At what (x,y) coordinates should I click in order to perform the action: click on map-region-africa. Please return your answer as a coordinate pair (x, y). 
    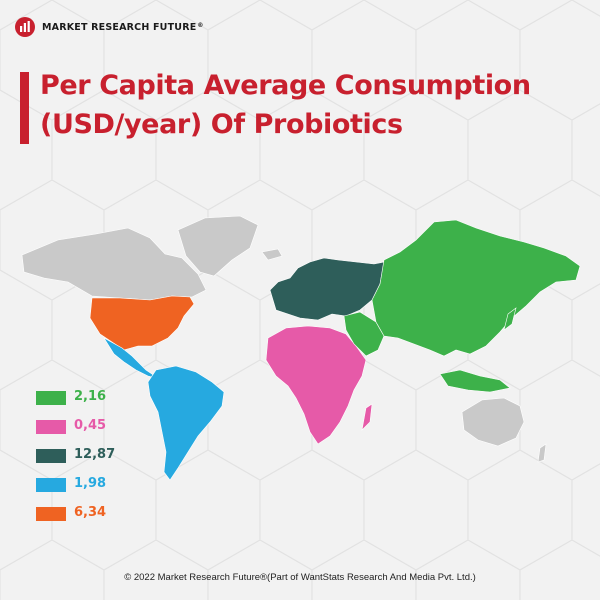
    Looking at the image, I should click on (316, 385).